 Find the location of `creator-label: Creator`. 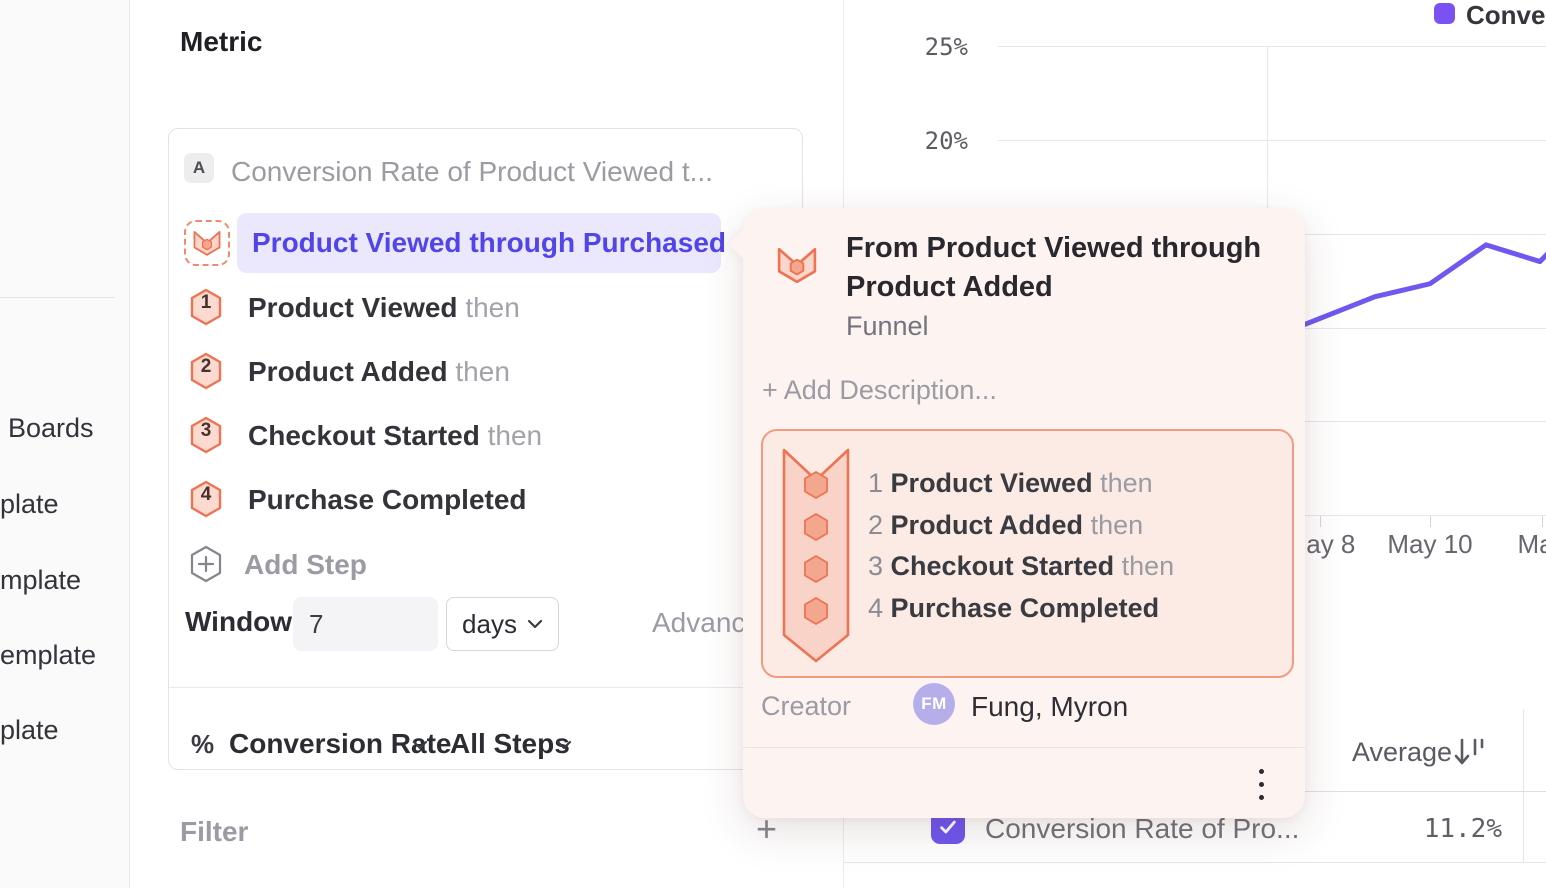

creator-label: Creator is located at coordinates (806, 706).